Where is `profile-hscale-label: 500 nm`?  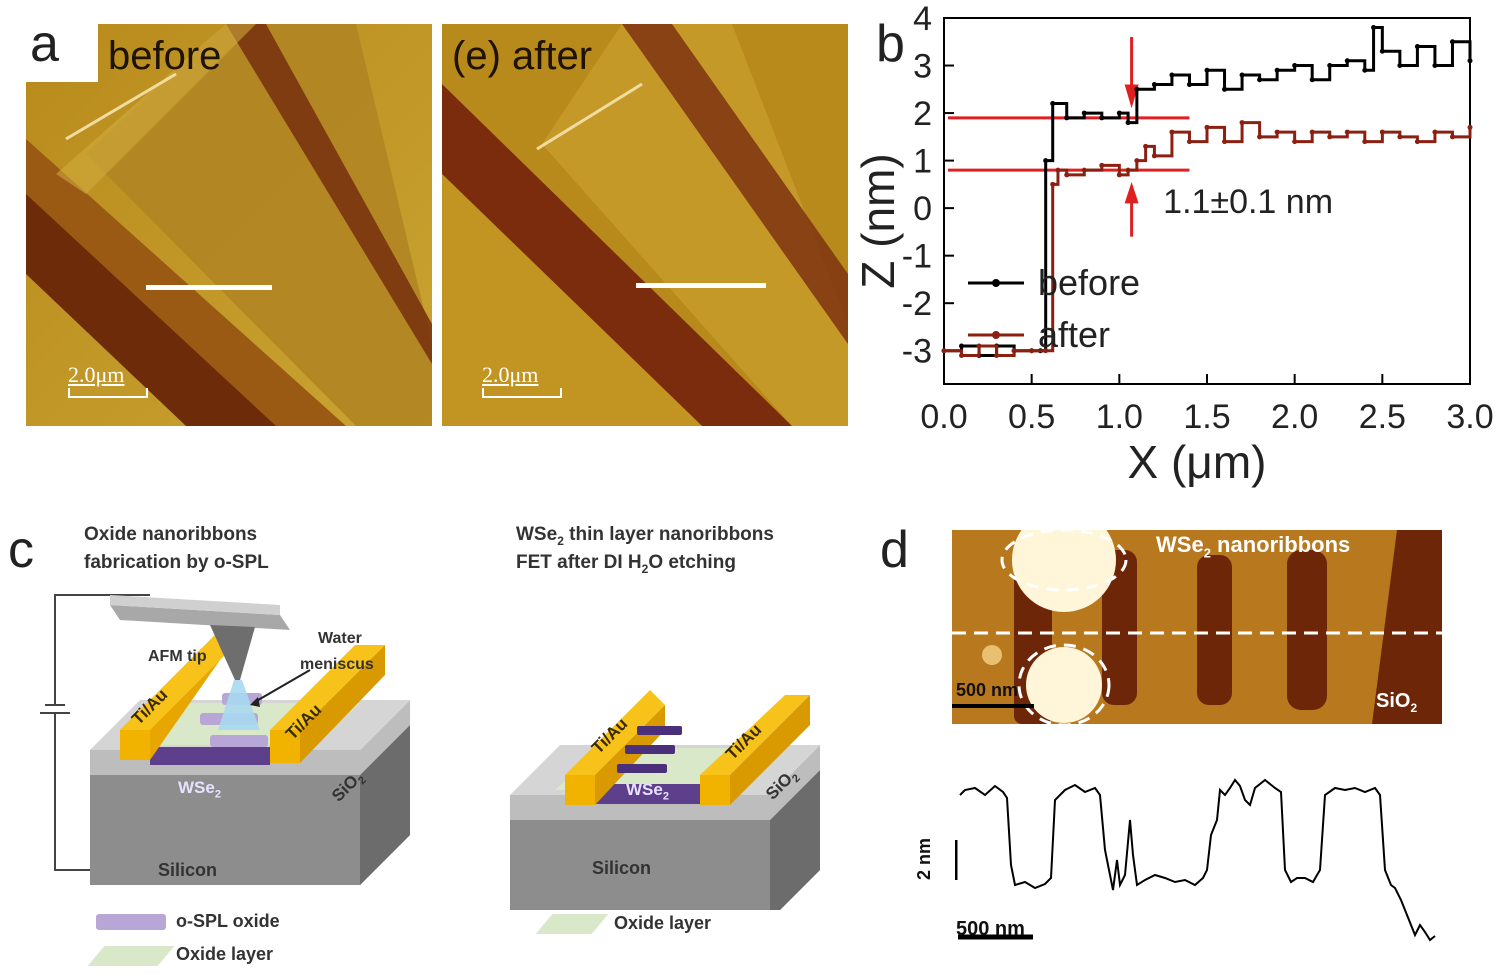
profile-hscale-label: 500 nm is located at coordinates (990, 929).